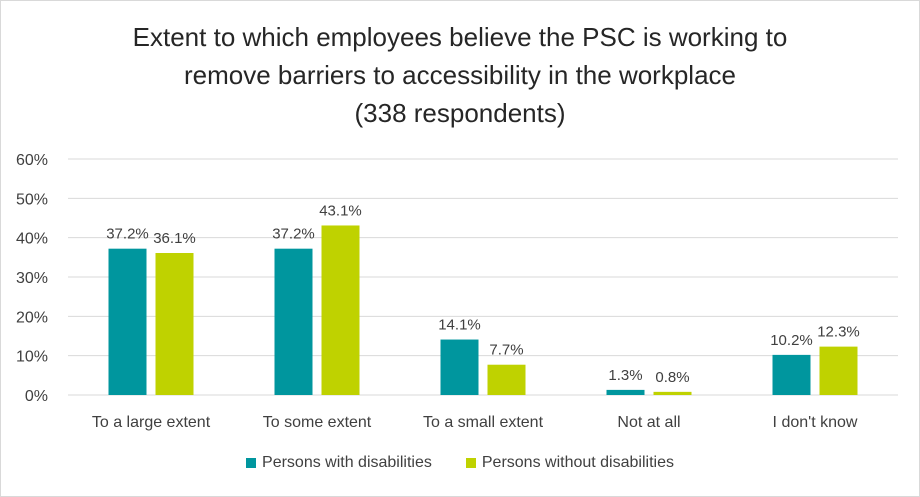 The width and height of the screenshot is (920, 497). I want to click on legend-item-without-disabilities: Persons without disabilities, so click(569, 463).